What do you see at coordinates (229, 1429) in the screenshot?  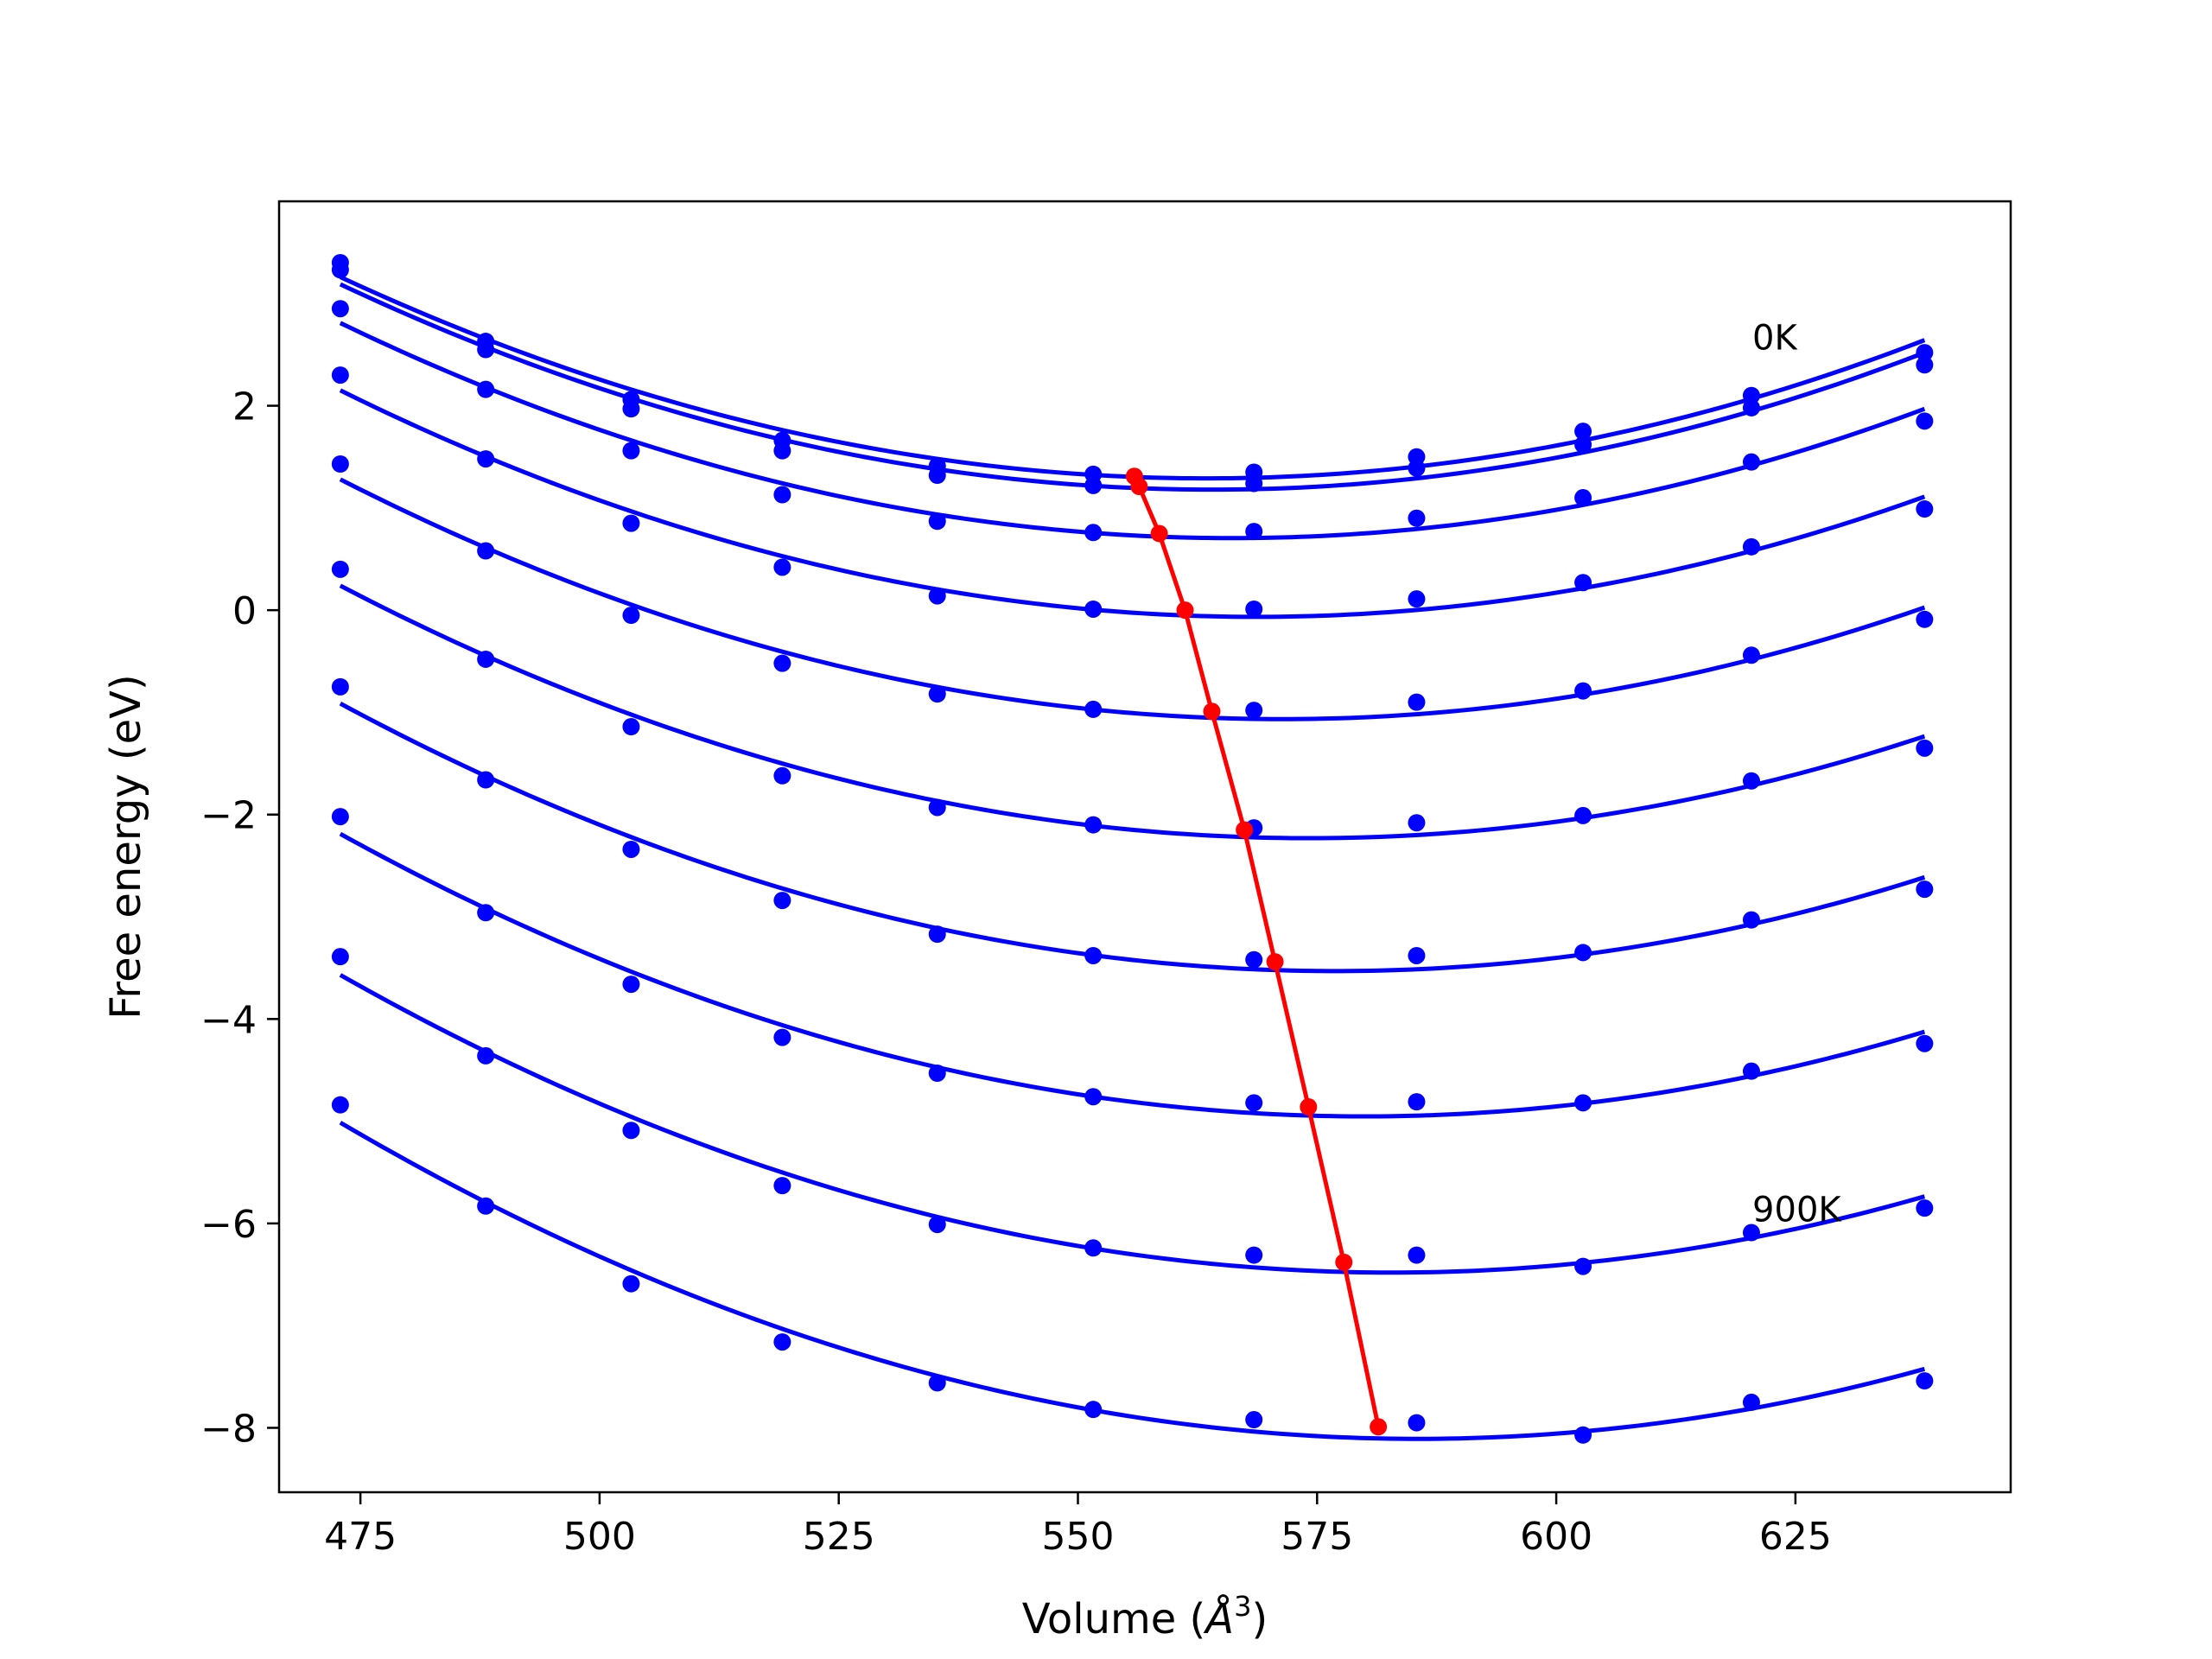 I see `y-tick-label: −8` at bounding box center [229, 1429].